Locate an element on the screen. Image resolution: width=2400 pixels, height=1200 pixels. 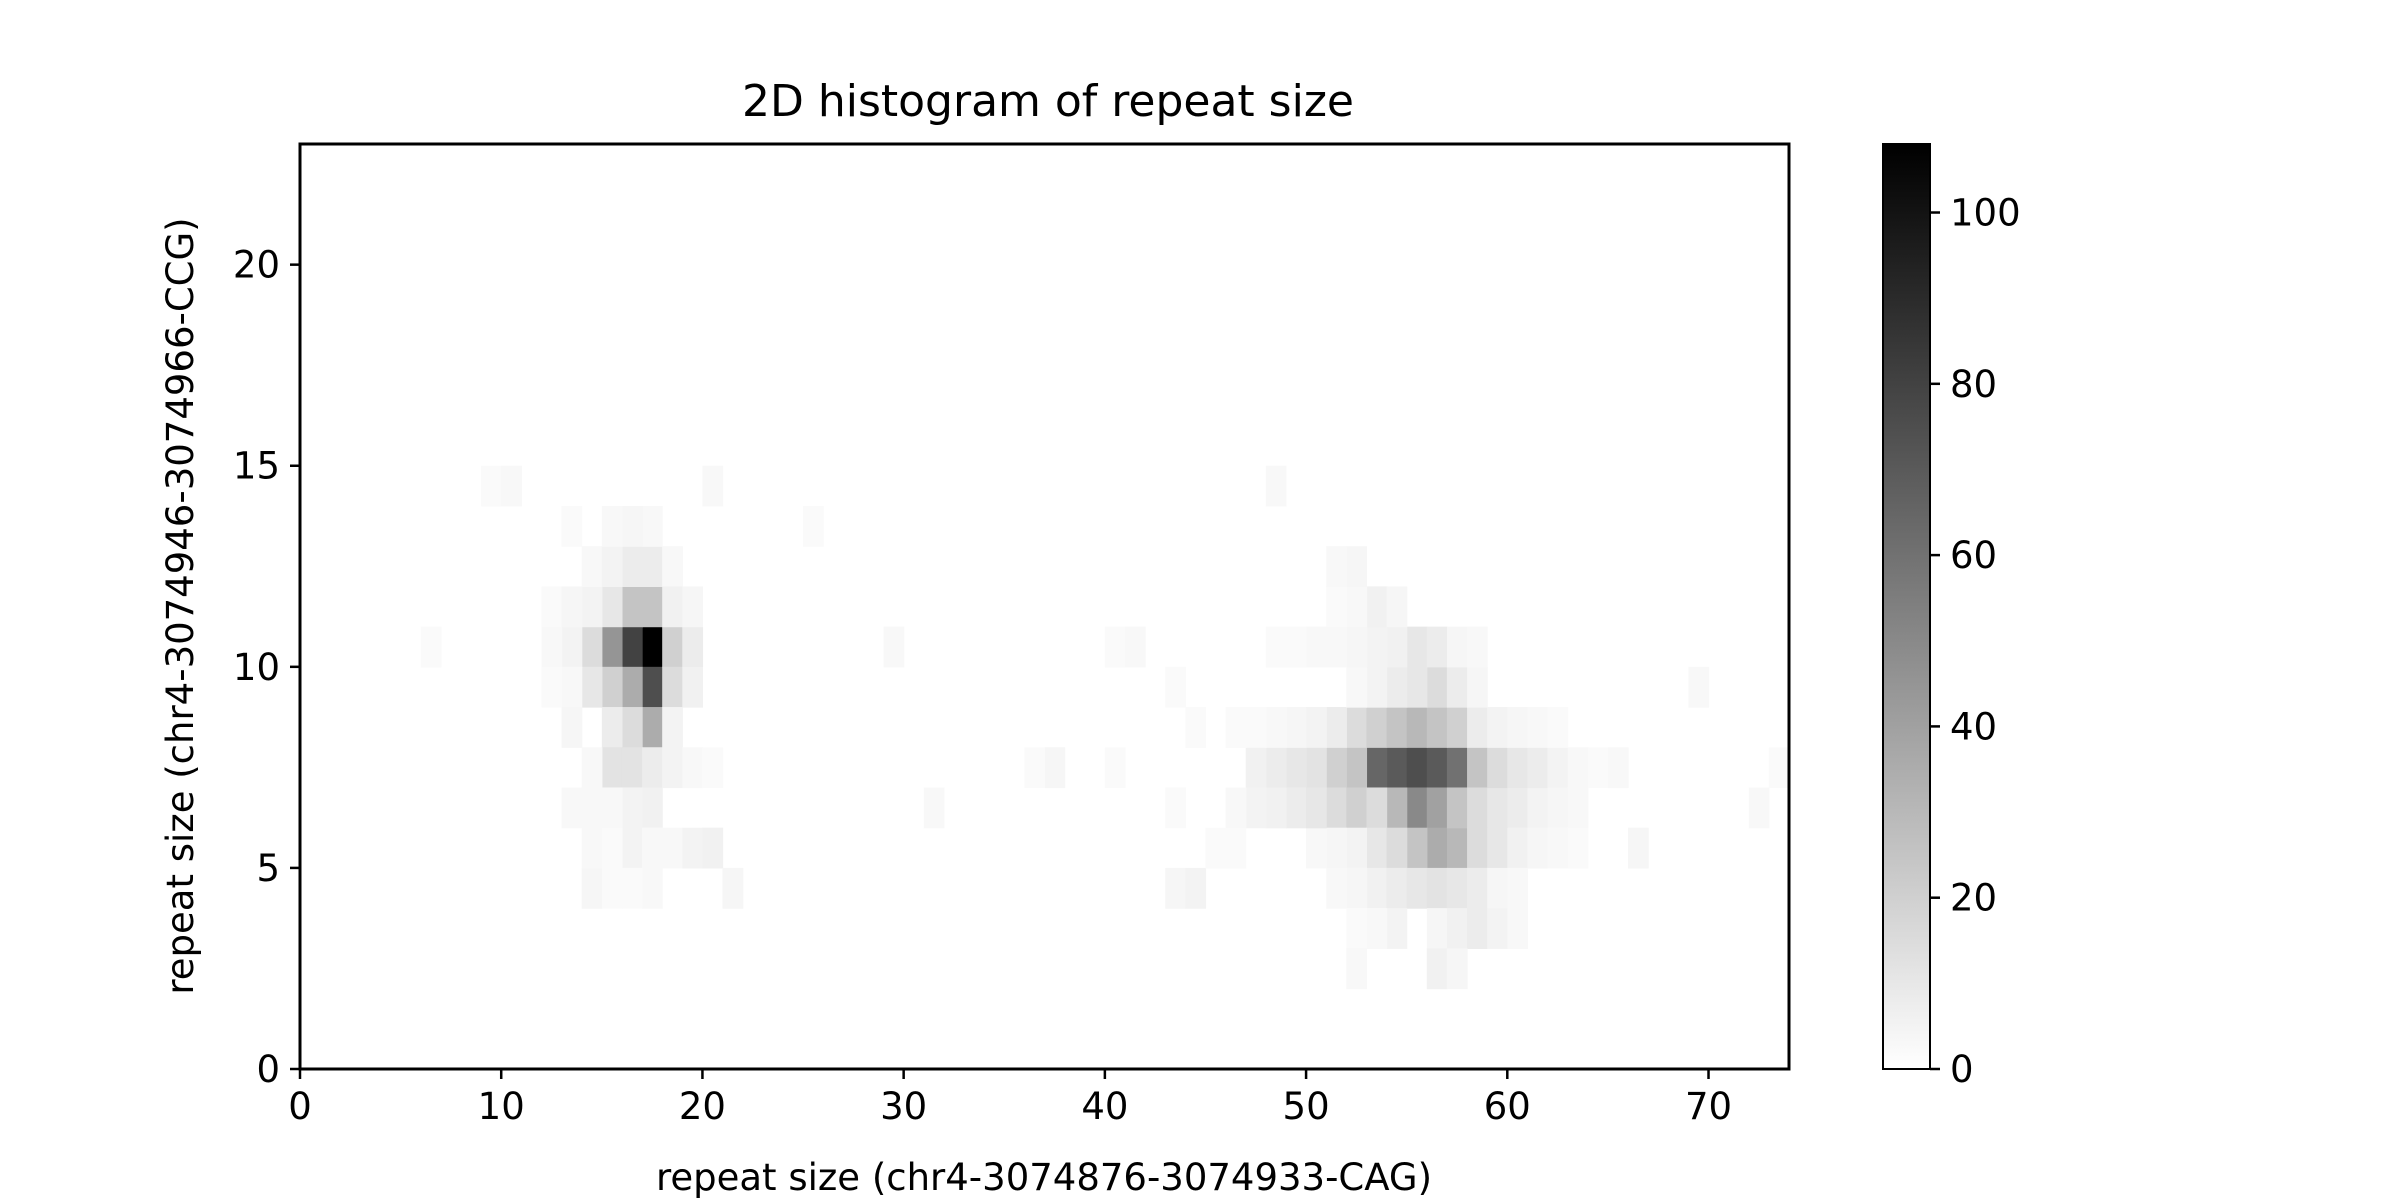
x-tick-label: 50 is located at coordinates (1306, 1106).